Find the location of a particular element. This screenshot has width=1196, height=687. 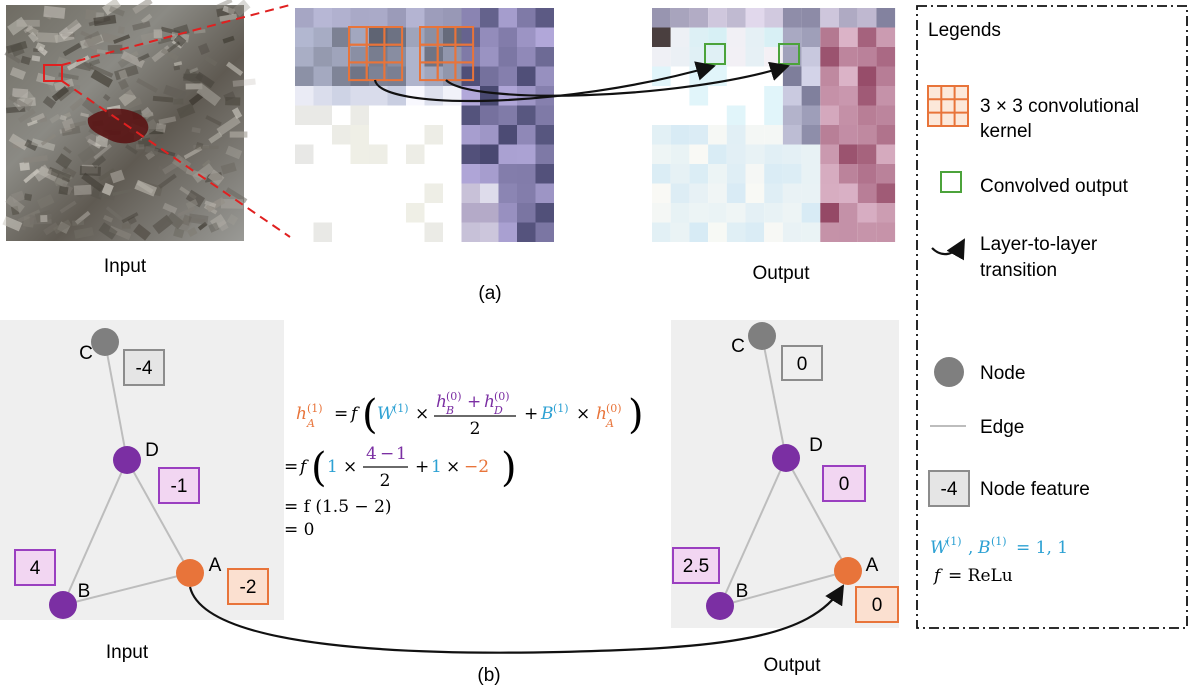

out-feature-box-a is located at coordinates (877, 604).